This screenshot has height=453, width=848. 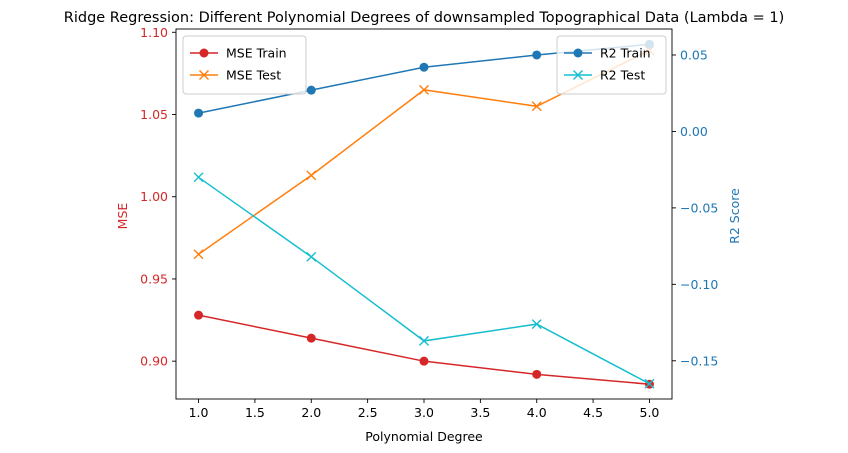 What do you see at coordinates (122, 216) in the screenshot?
I see `y-axis-left-label: MSE` at bounding box center [122, 216].